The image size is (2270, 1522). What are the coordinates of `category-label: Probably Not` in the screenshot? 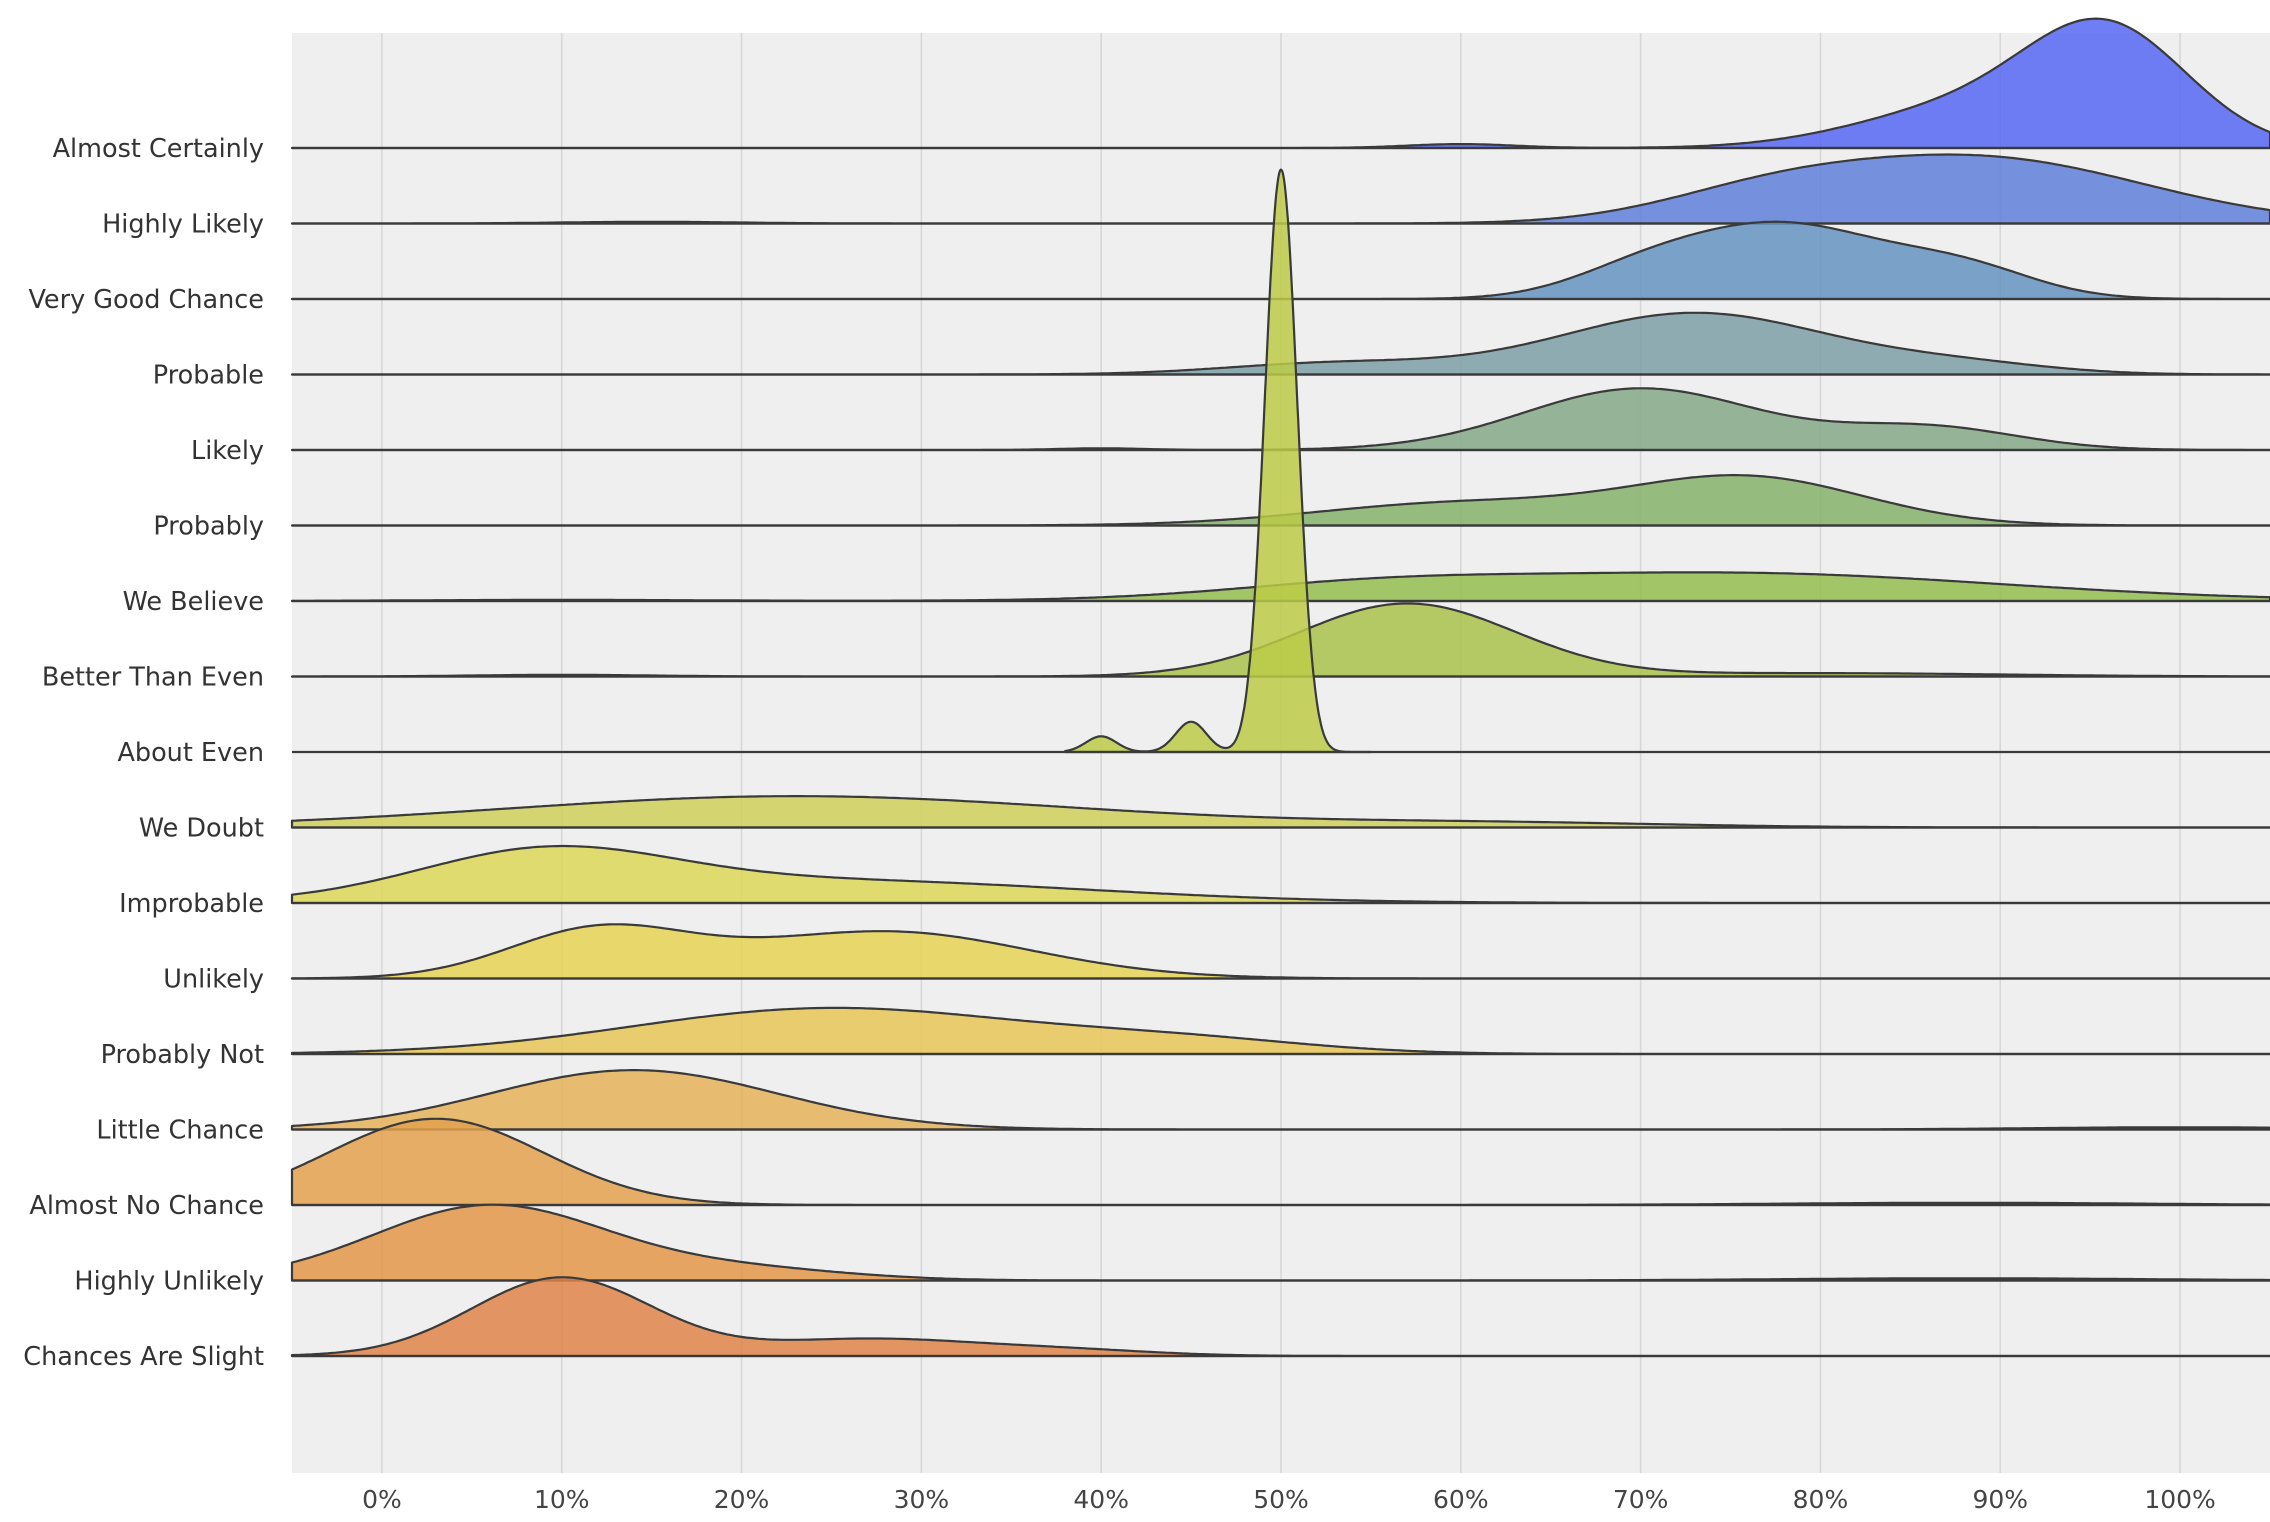 It's located at (182, 1055).